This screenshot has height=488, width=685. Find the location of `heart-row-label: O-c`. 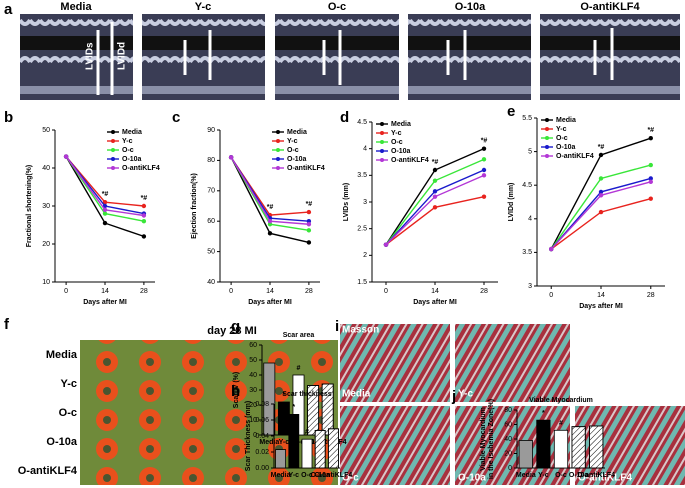

heart-row-label: O-c is located at coordinates (68, 413).